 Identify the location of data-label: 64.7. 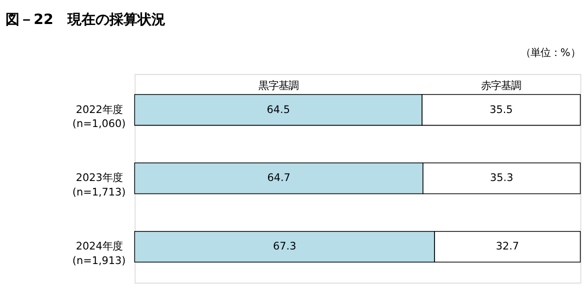
(278, 178).